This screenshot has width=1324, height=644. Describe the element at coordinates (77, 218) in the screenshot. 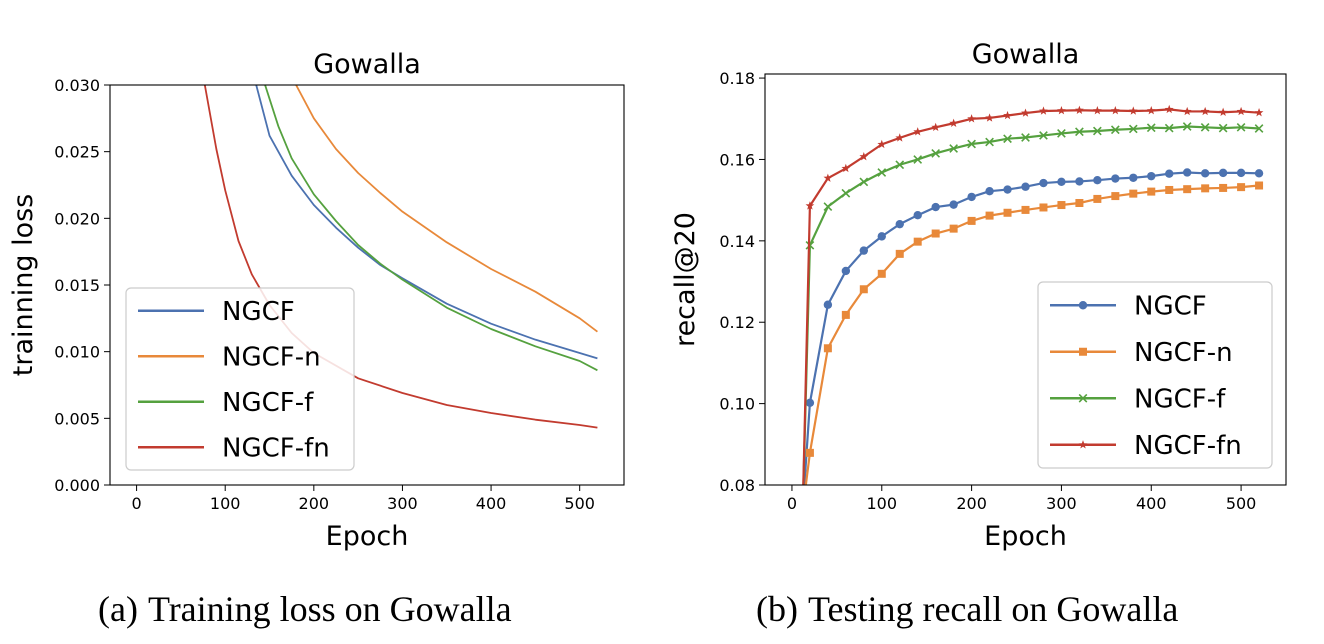

I see `y-tick-label: 0.020` at that location.